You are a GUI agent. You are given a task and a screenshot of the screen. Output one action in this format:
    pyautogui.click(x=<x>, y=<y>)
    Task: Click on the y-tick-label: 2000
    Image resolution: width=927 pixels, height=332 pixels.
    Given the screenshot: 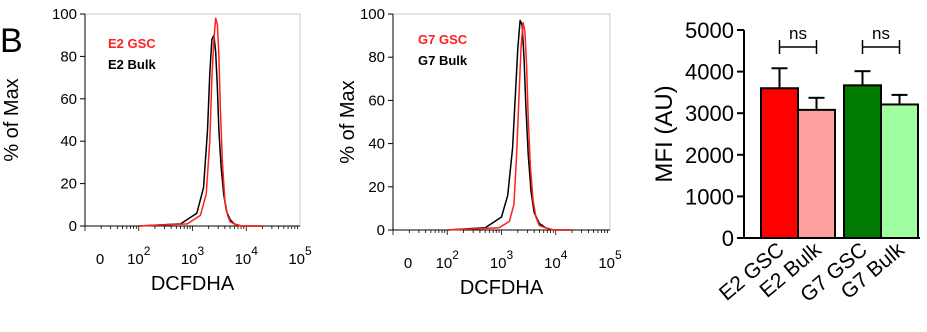 What is the action you would take?
    pyautogui.click(x=709, y=155)
    